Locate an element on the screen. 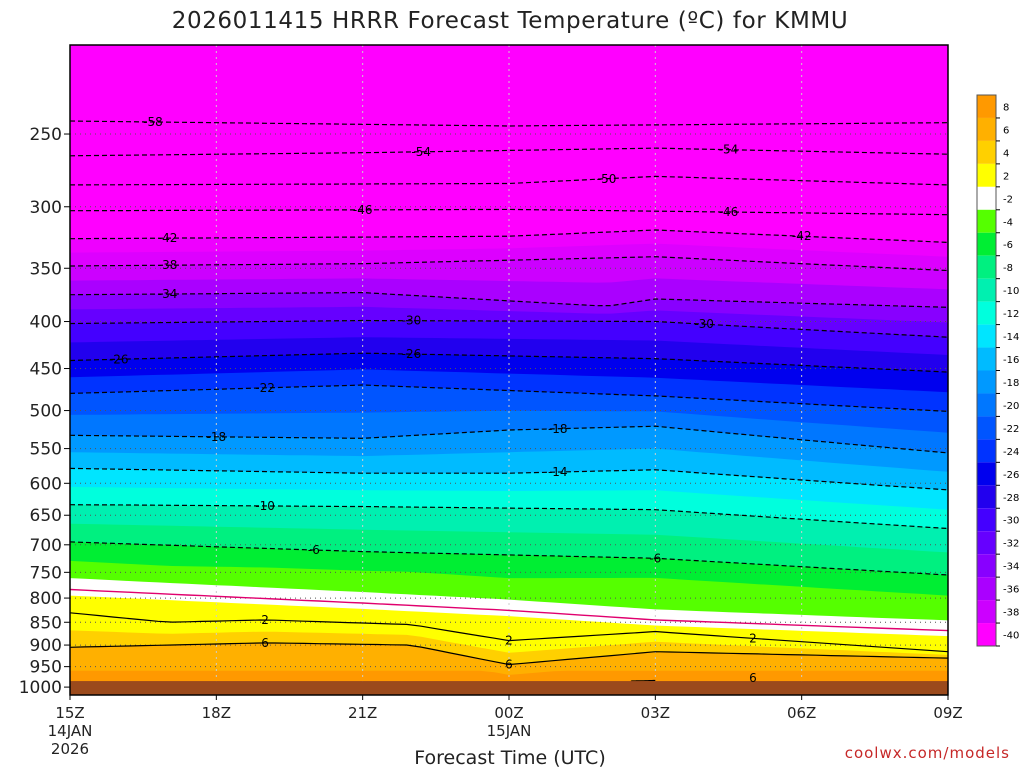 This screenshot has height=768, width=1024. colorbar-label: -40 is located at coordinates (1011, 636).